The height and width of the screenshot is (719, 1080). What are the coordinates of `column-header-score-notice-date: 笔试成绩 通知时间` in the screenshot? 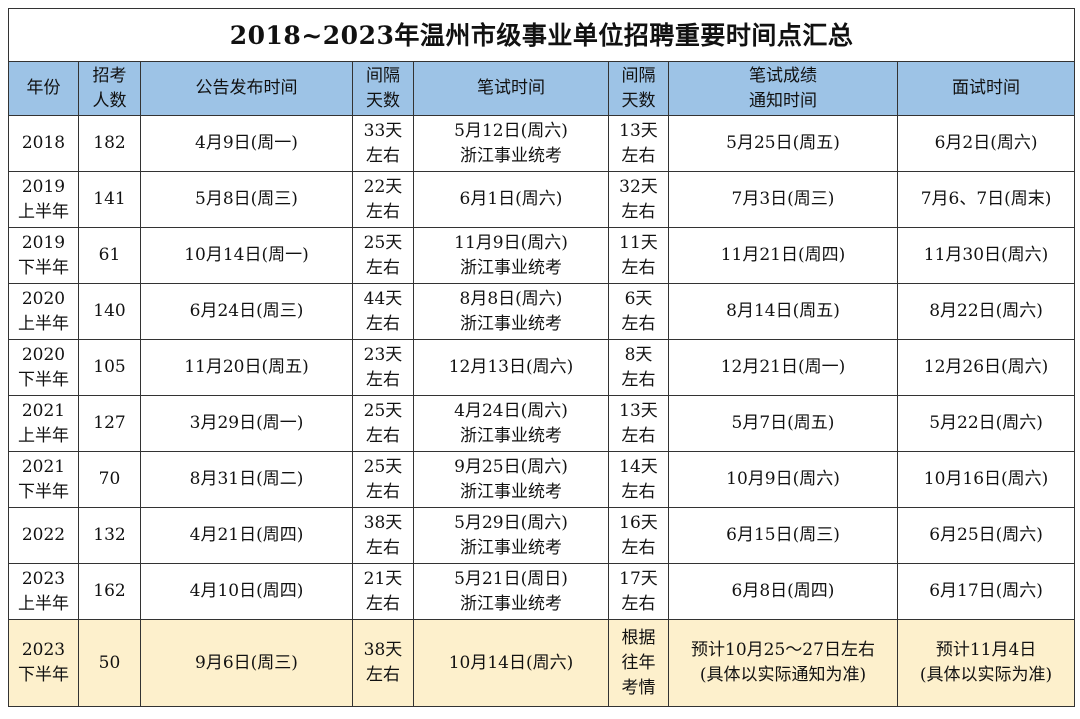 It's located at (783, 88).